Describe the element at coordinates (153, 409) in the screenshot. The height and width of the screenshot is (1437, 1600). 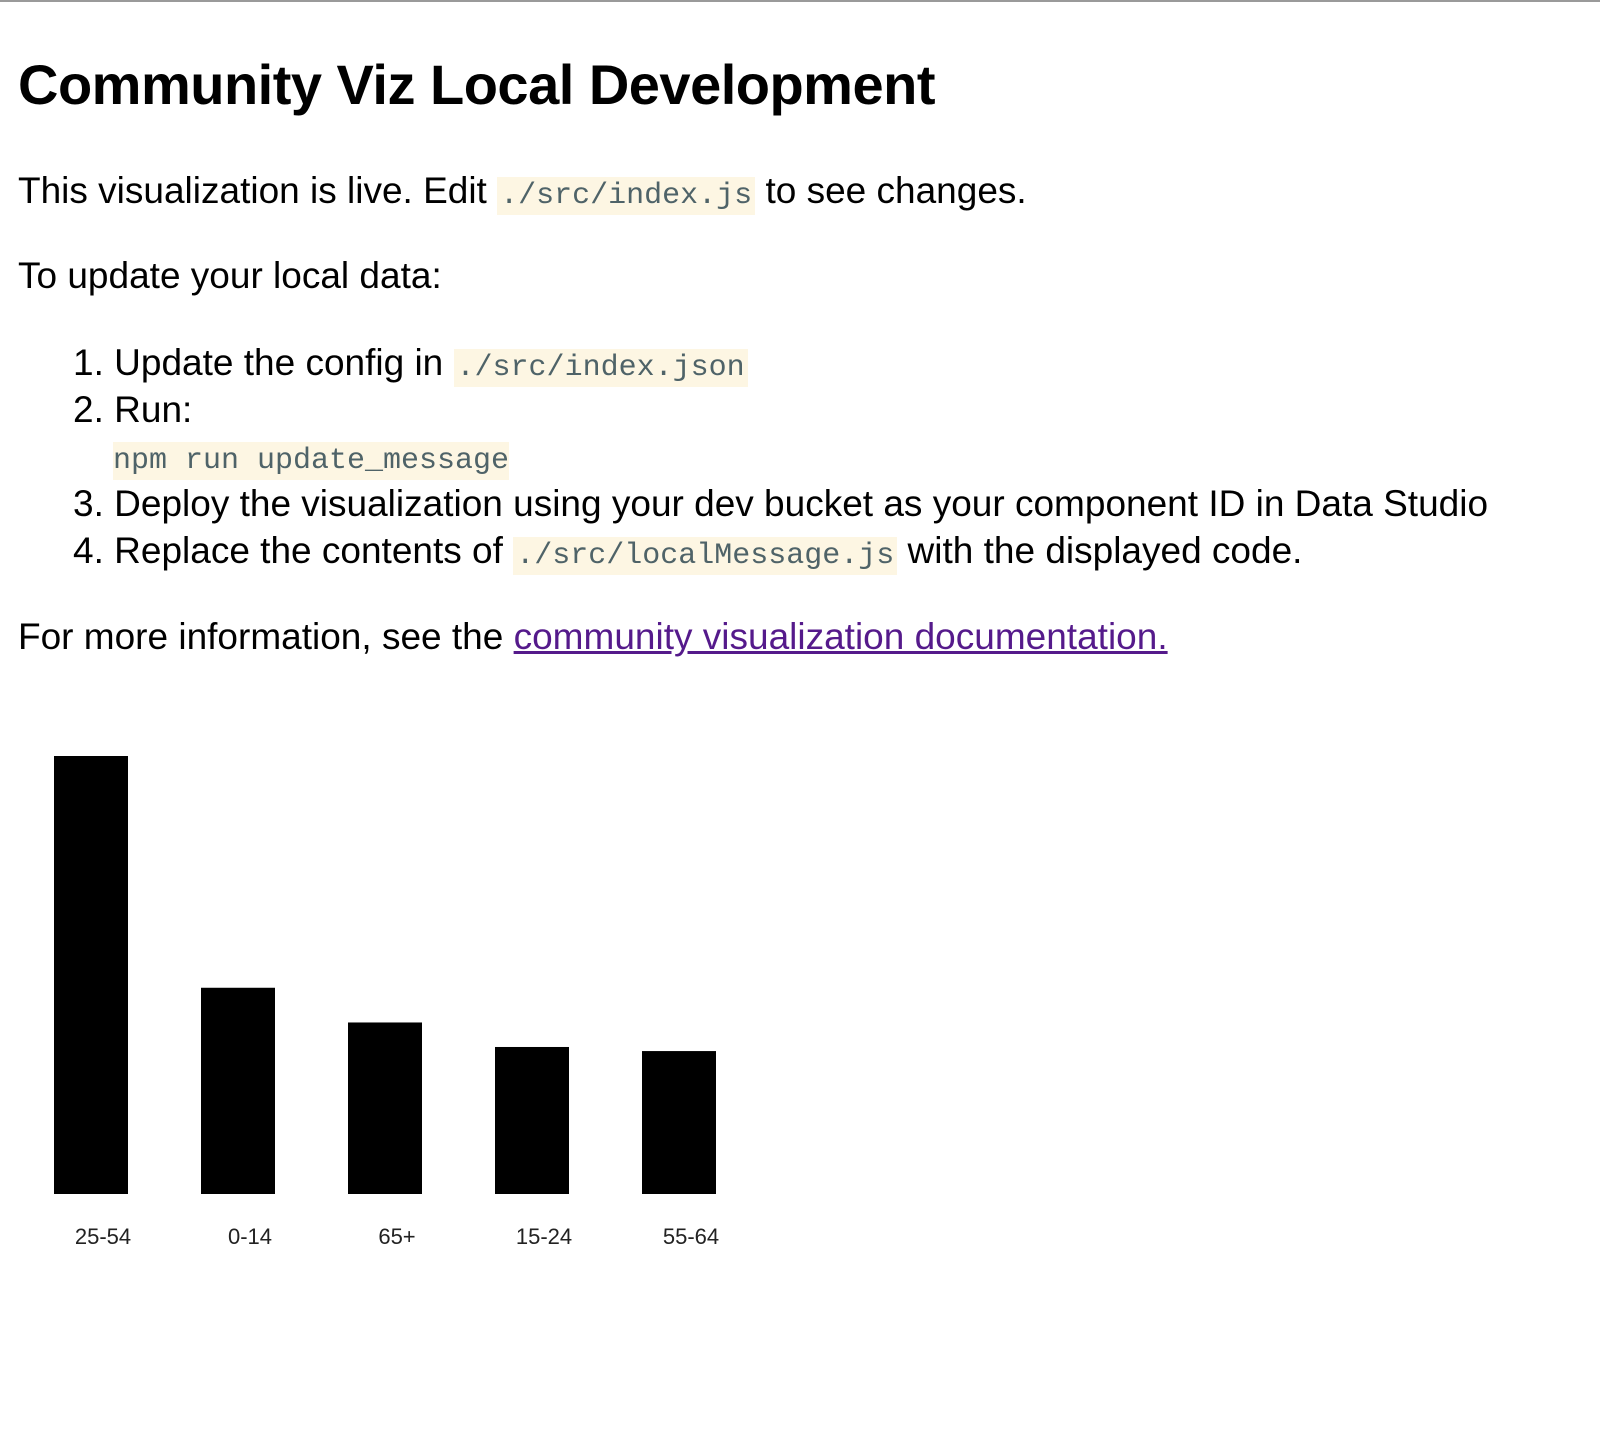
I see `step-text: Run:` at that location.